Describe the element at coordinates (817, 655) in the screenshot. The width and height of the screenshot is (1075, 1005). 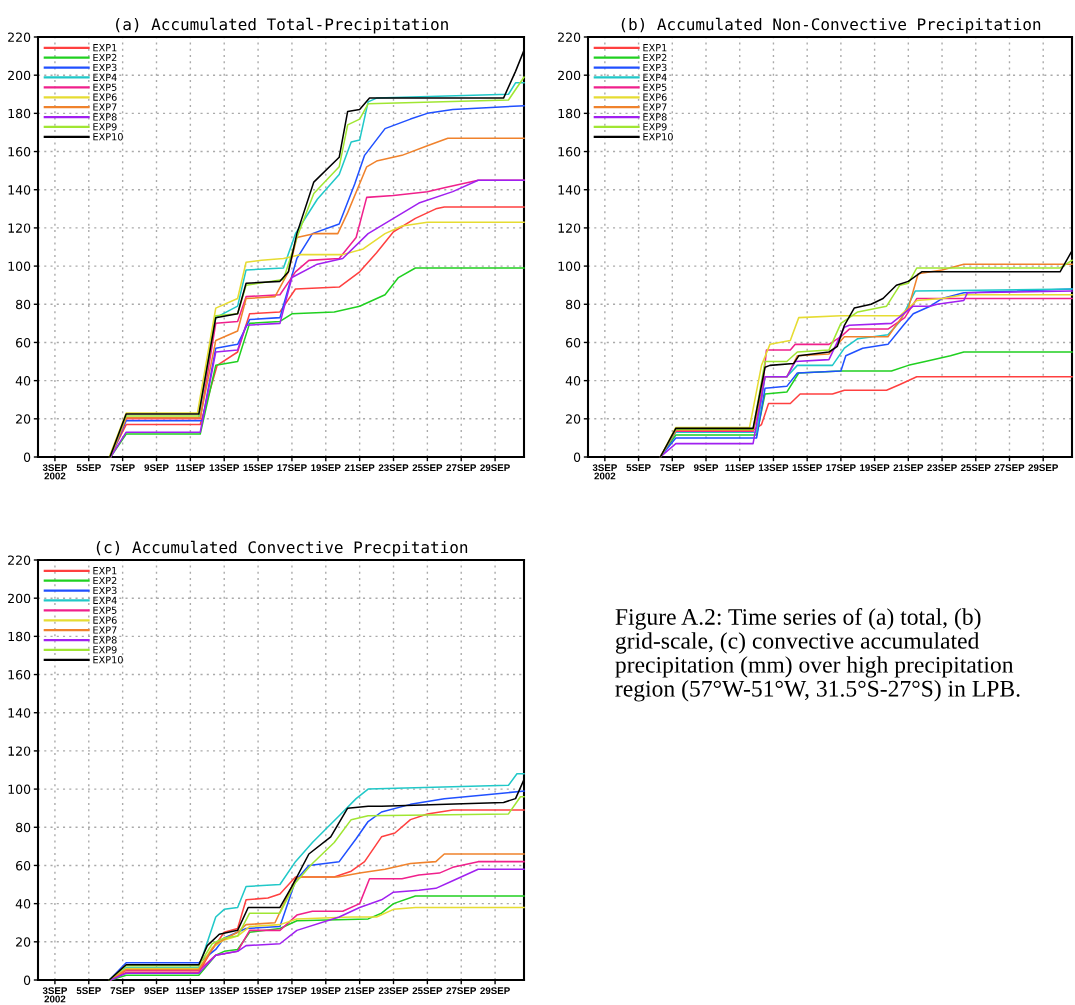
I see `text: Figure A.2: Time series of (a) total, (b) grid-scale, (c) convective accumulated precipitation (mm) over high precipitation region (57°W-51°W, 31.5°S-27°S) in LPB.` at that location.